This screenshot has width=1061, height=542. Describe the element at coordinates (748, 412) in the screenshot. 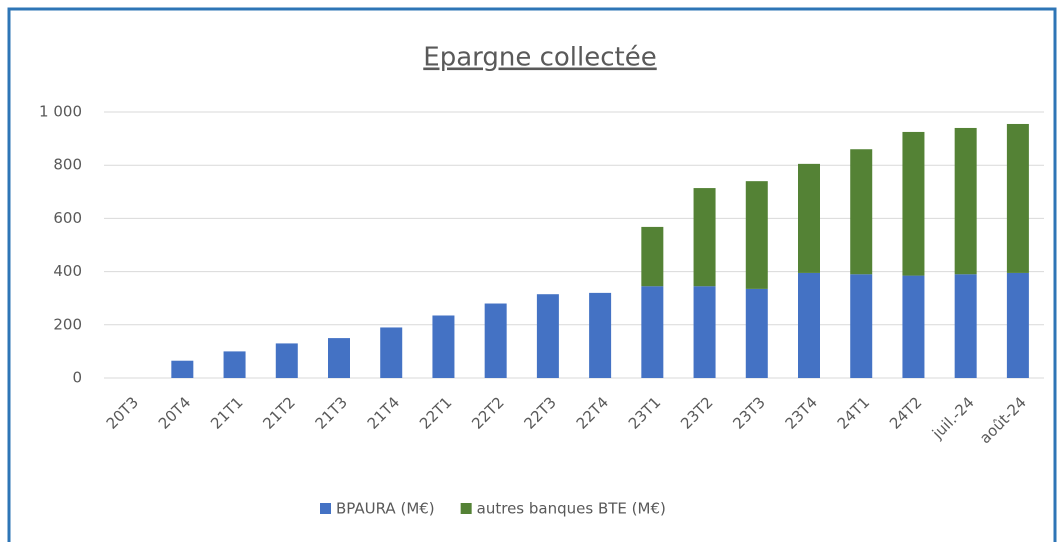

I see `x-tick-label: 23T3` at that location.